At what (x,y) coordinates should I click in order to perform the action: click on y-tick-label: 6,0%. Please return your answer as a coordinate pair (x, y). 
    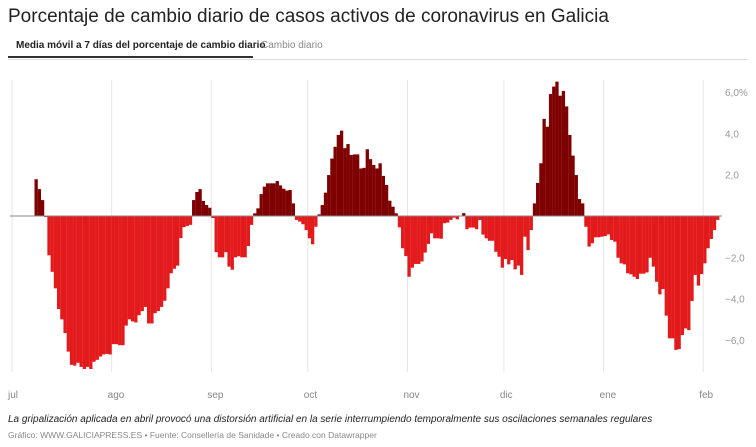
    Looking at the image, I should click on (736, 93).